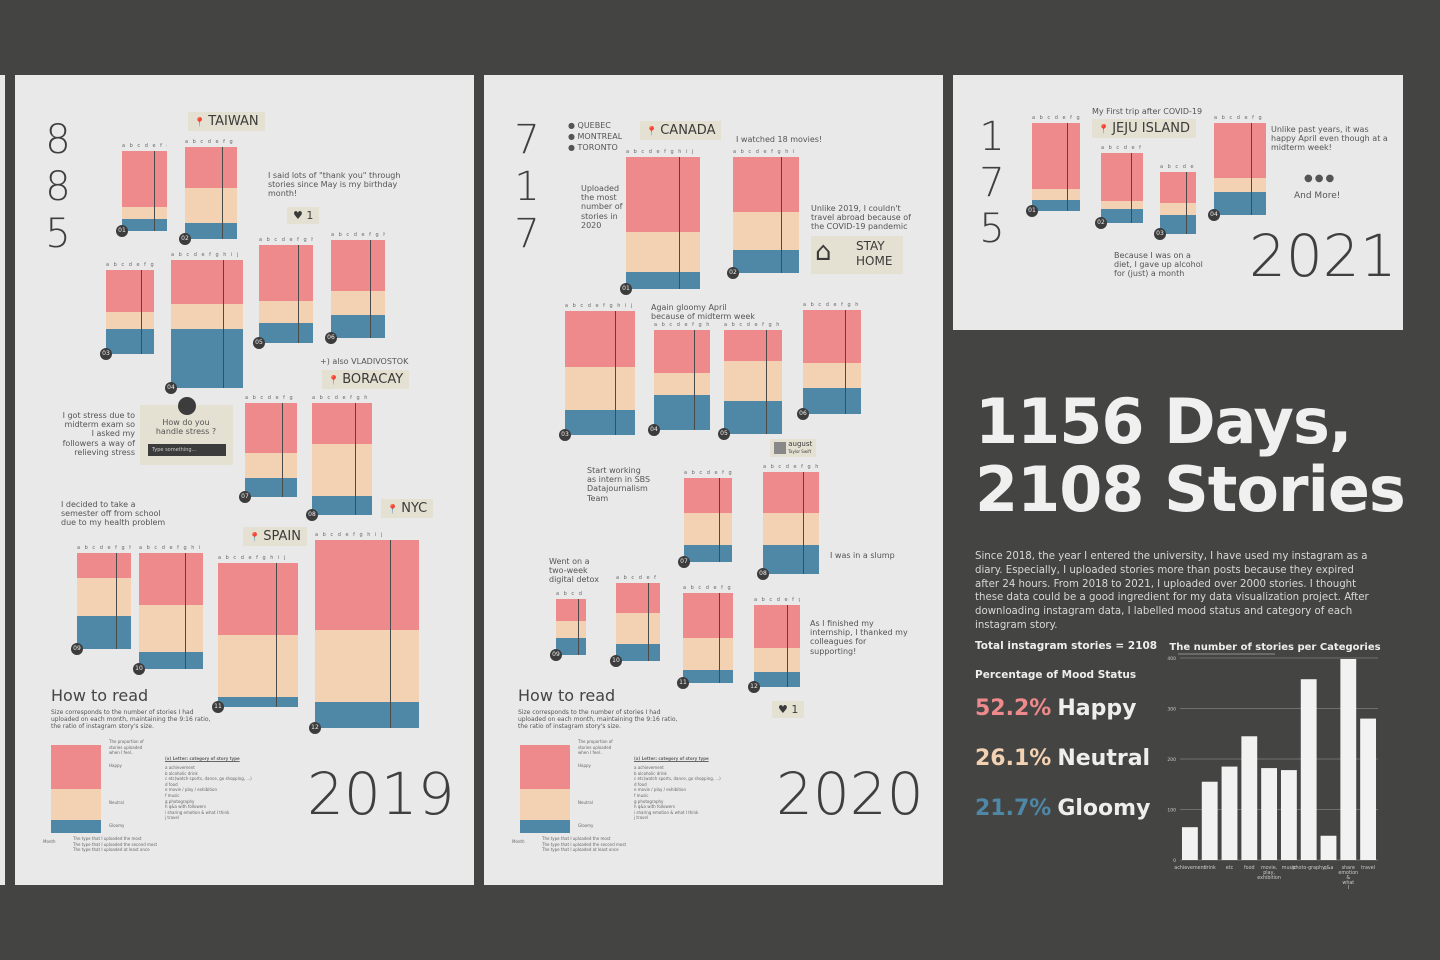 This screenshot has height=960, width=1440. Describe the element at coordinates (649, 767) in the screenshot. I see `legend-category-item: a achievement` at that location.